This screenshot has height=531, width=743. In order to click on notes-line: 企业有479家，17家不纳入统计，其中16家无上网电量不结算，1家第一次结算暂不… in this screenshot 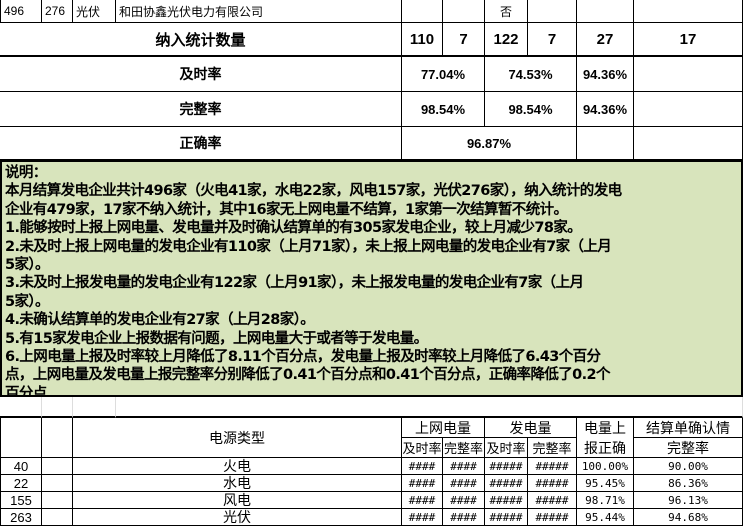, I will do `click(286, 209)`.